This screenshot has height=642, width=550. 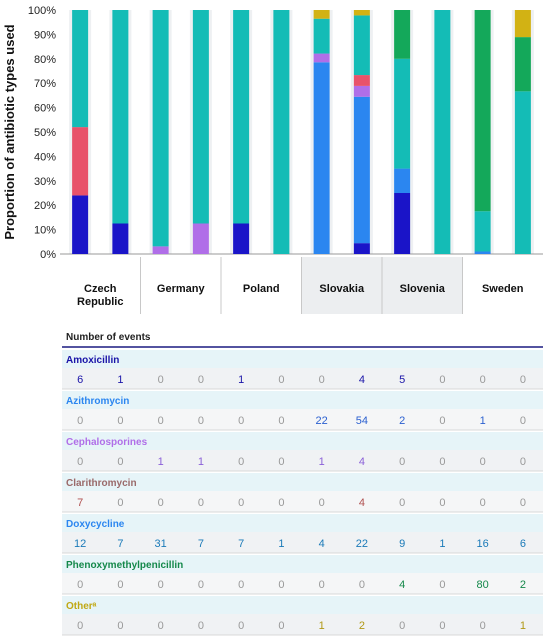 I want to click on y-tick-label: 90%, so click(x=45, y=35).